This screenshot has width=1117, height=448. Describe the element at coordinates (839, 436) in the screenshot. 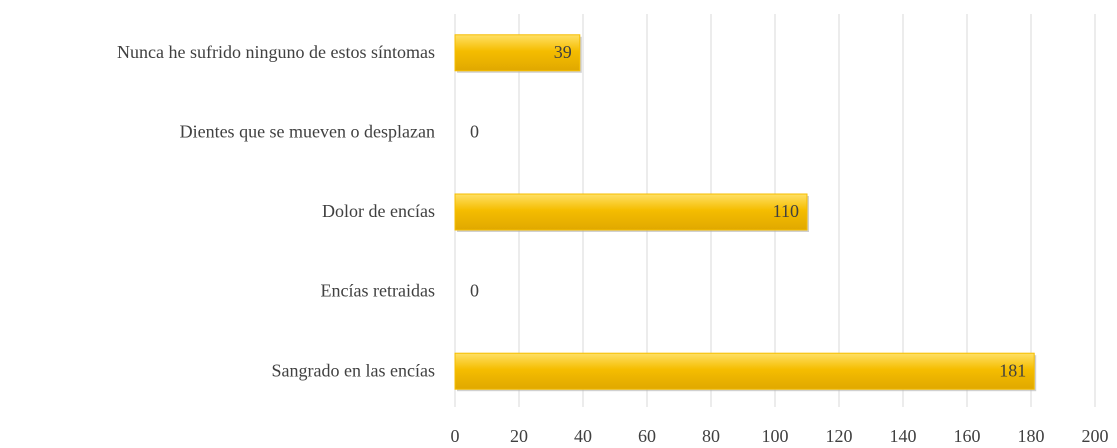

I see `x-tick-label: 120` at that location.